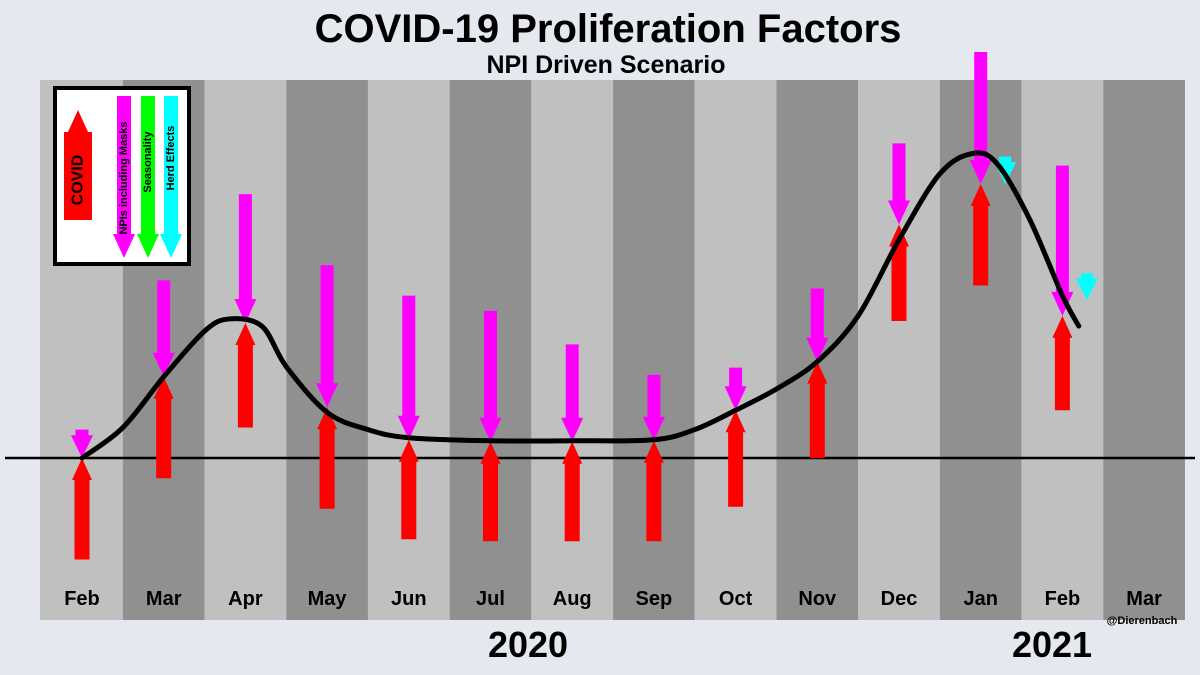 This screenshot has width=1200, height=675. What do you see at coordinates (171, 158) in the screenshot?
I see `legend-herd-label: Herd Effects` at bounding box center [171, 158].